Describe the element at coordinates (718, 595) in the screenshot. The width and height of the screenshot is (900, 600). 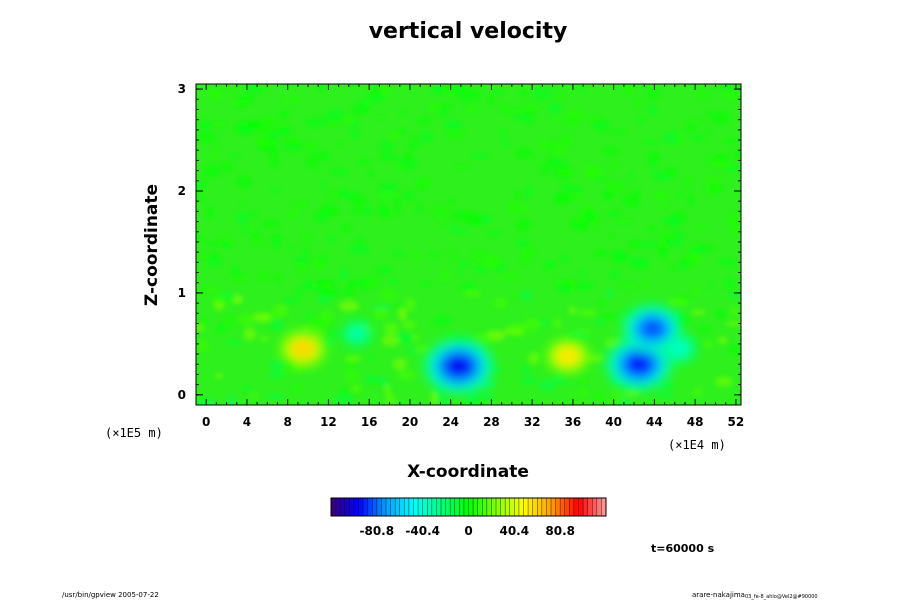
I see `footer-right-main: arare-nakajima` at that location.